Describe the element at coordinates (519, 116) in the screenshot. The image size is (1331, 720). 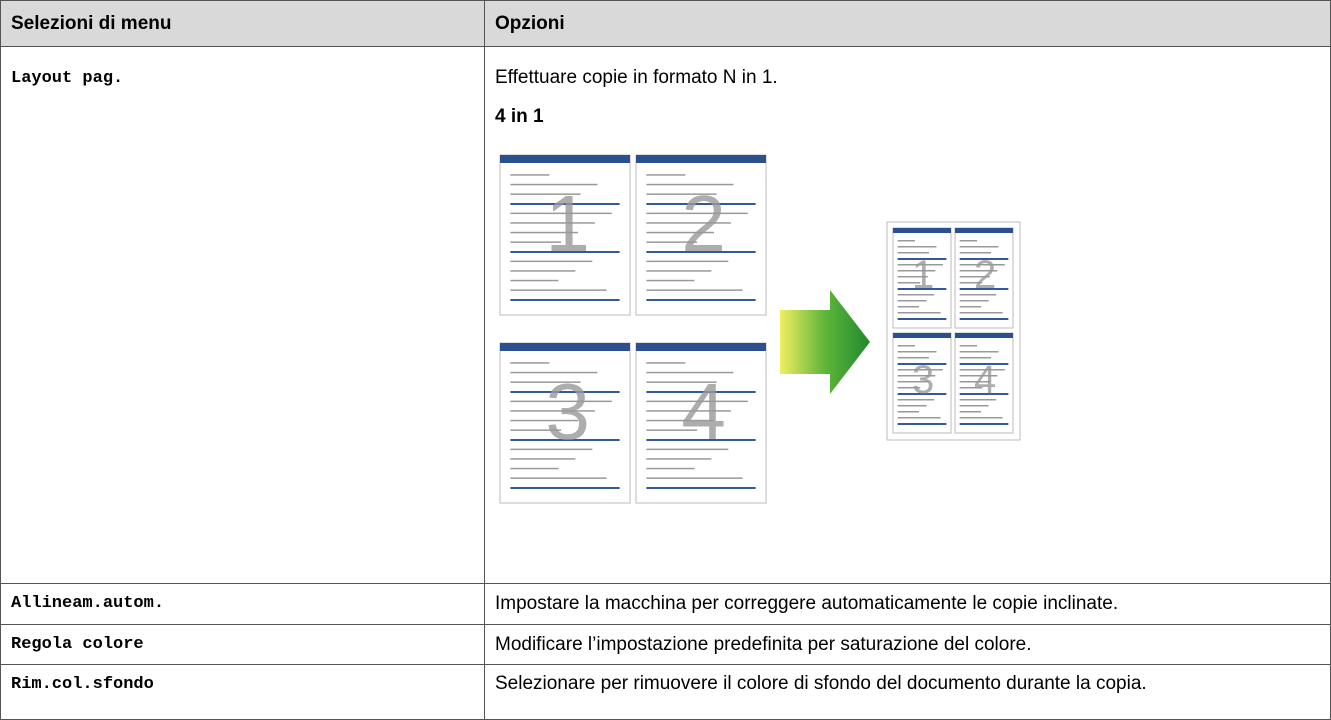
I see `option-subheading: 4 in 1` at that location.